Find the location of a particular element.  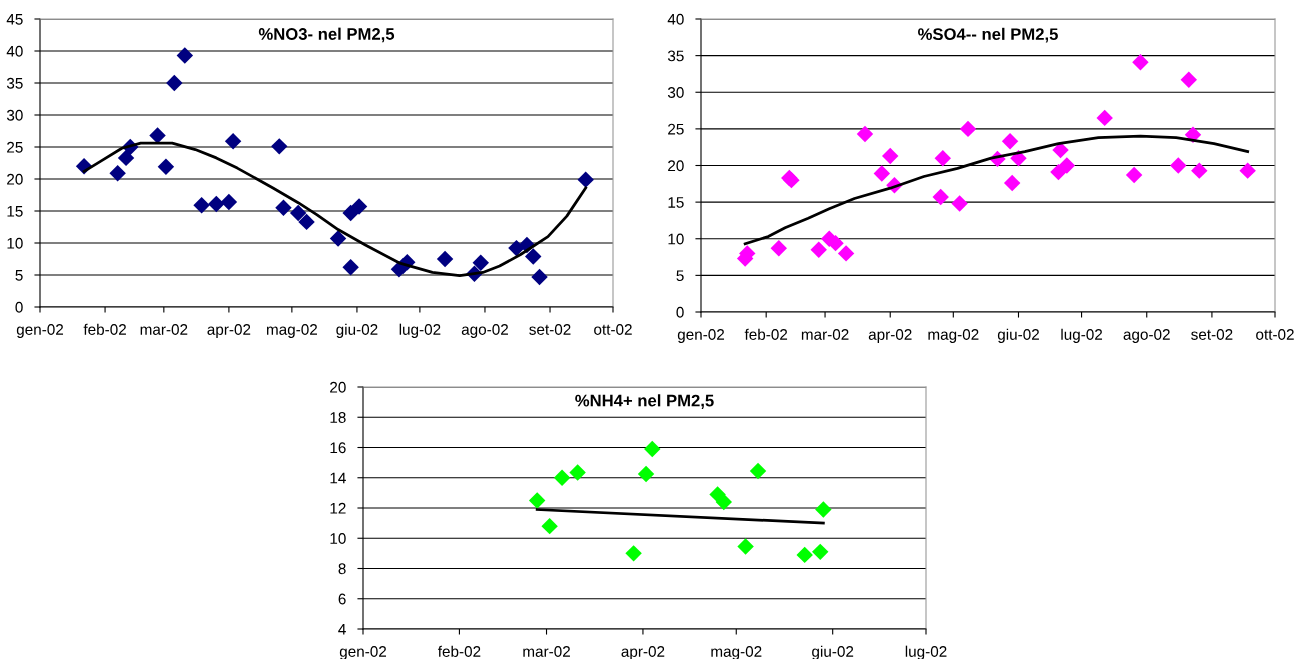

chart-title: %SO4-- nel PM2,5 is located at coordinates (988, 35).